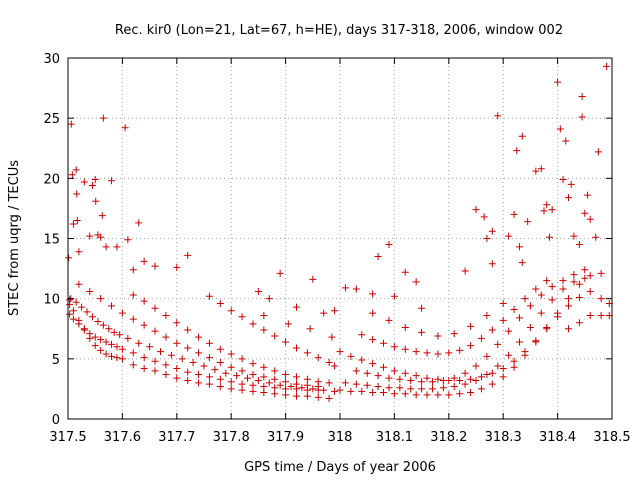 This screenshot has width=640, height=480. What do you see at coordinates (285, 437) in the screenshot?
I see `x-tick-label: 317.9` at bounding box center [285, 437].